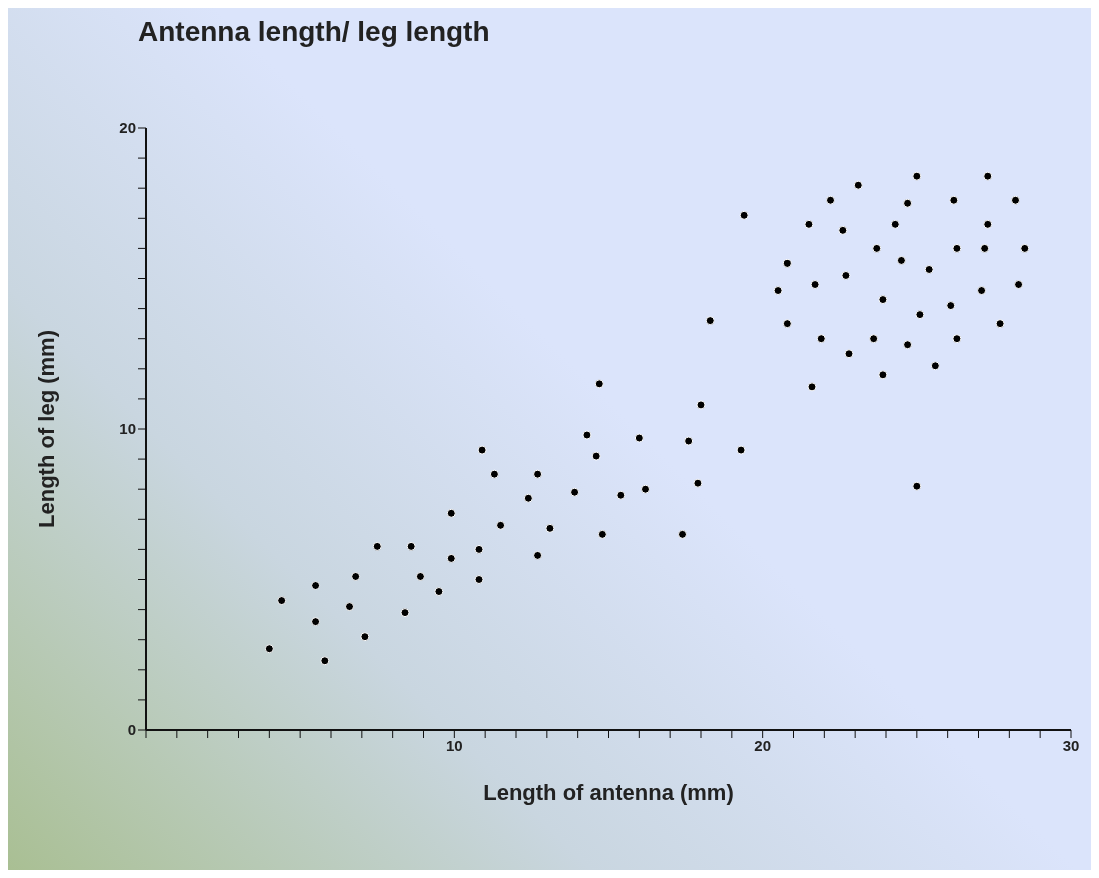 The height and width of the screenshot is (878, 1099). What do you see at coordinates (127, 128) in the screenshot?
I see `y-tick-label: 20` at bounding box center [127, 128].